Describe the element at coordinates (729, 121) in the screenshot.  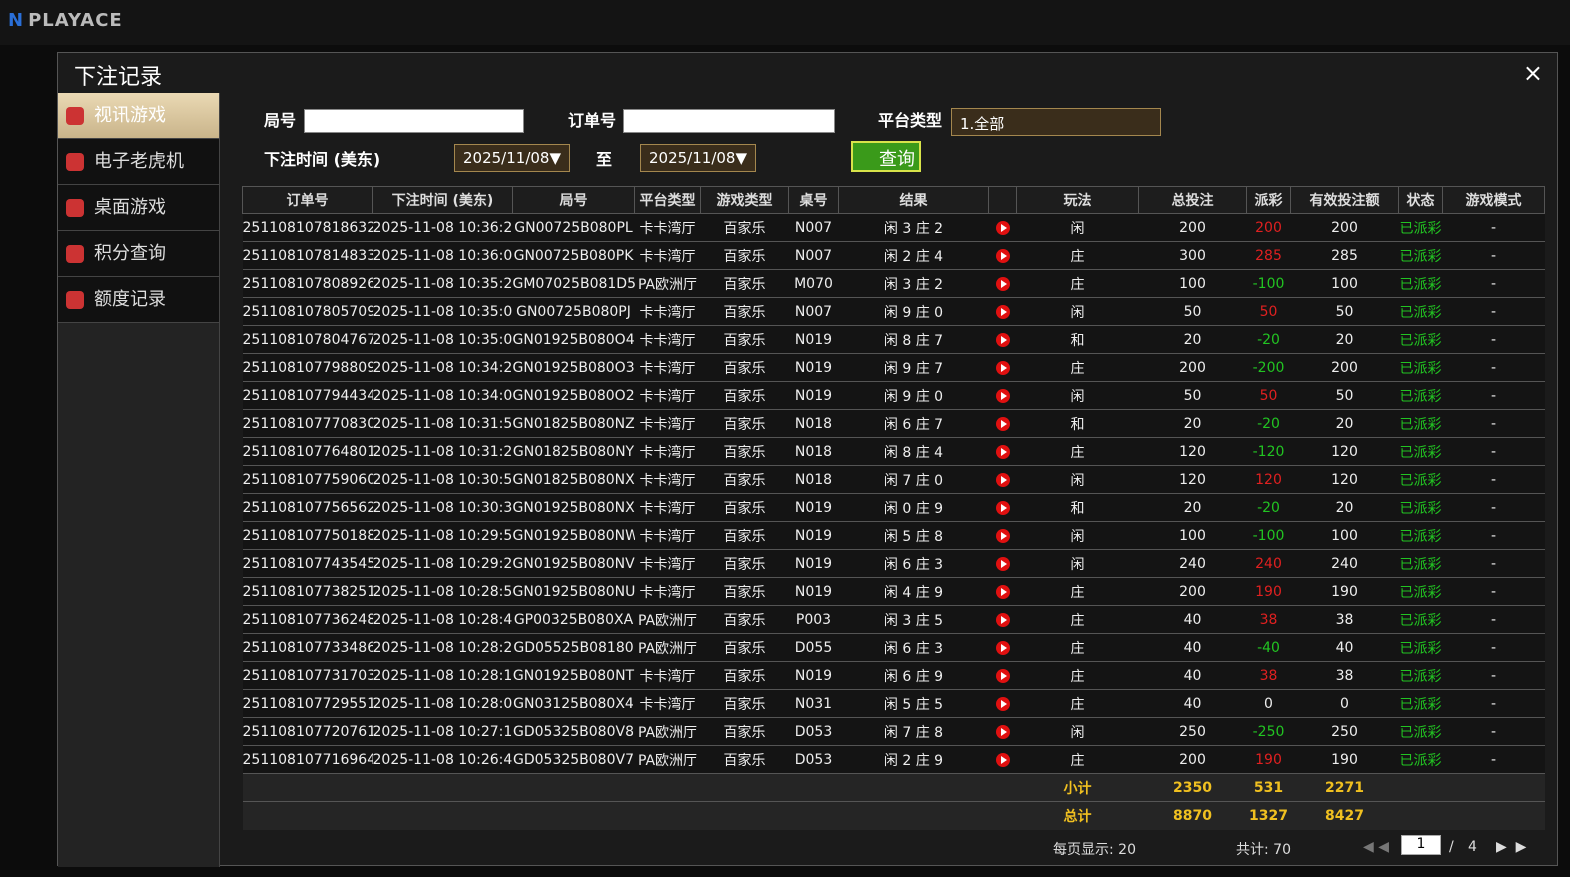
I see `order-input` at that location.